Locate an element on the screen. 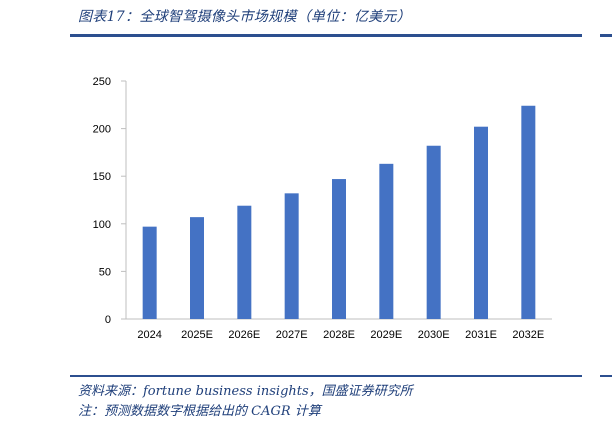  bar-2030e is located at coordinates (433, 232).